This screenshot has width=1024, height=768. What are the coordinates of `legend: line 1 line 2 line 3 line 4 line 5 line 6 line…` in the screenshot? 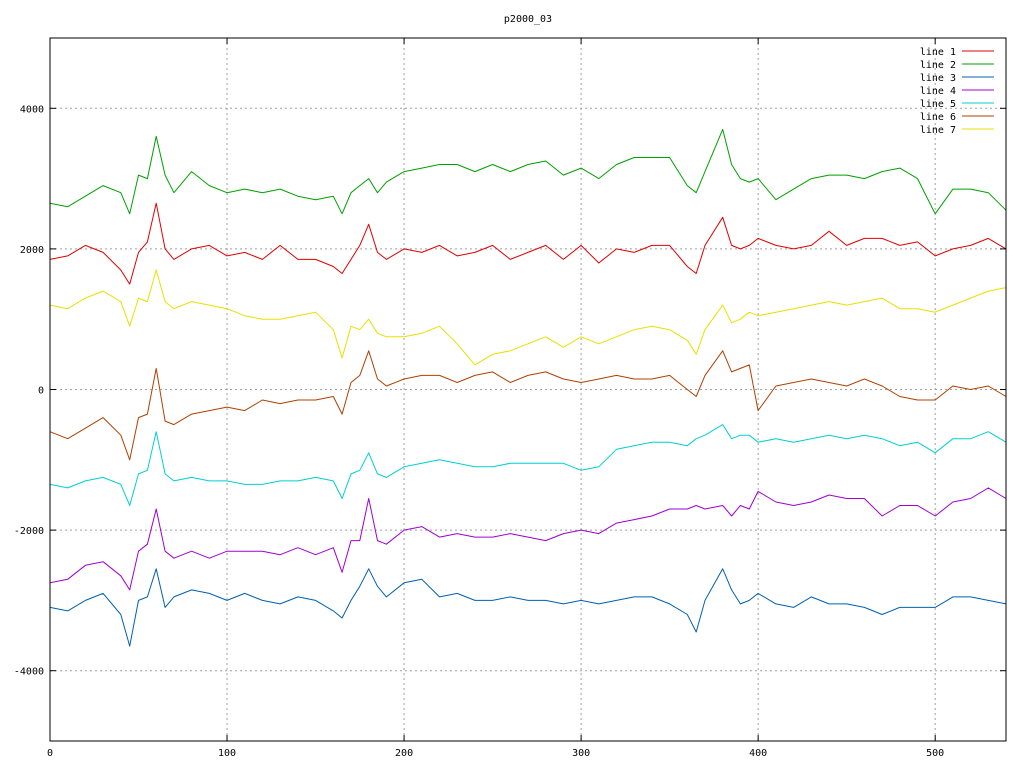 It's located at (957, 91).